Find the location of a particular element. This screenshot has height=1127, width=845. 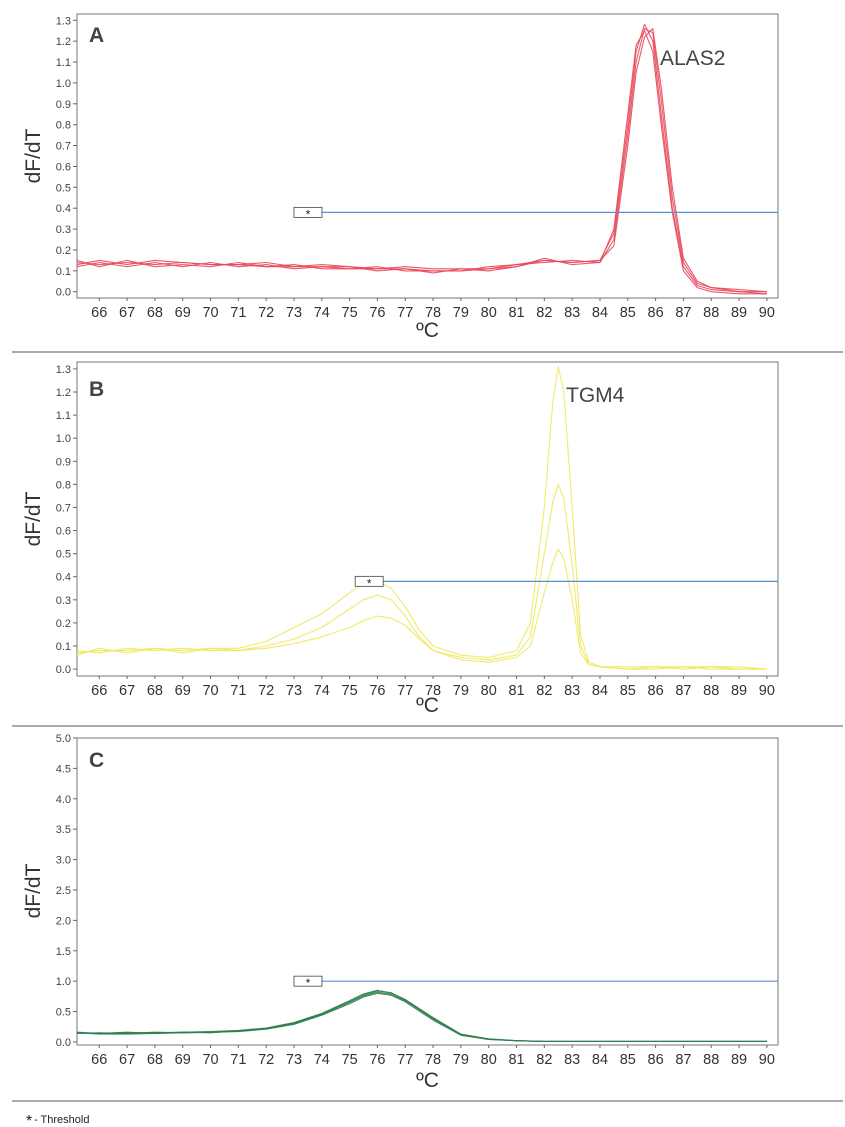

panel-label: B is located at coordinates (96, 389).